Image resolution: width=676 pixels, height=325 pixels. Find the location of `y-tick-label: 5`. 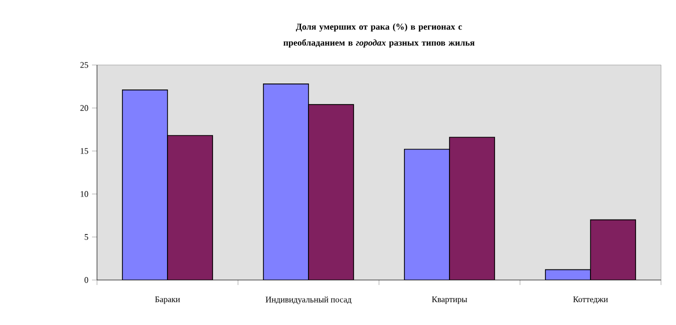

y-tick-label: 5 is located at coordinates (86, 237).